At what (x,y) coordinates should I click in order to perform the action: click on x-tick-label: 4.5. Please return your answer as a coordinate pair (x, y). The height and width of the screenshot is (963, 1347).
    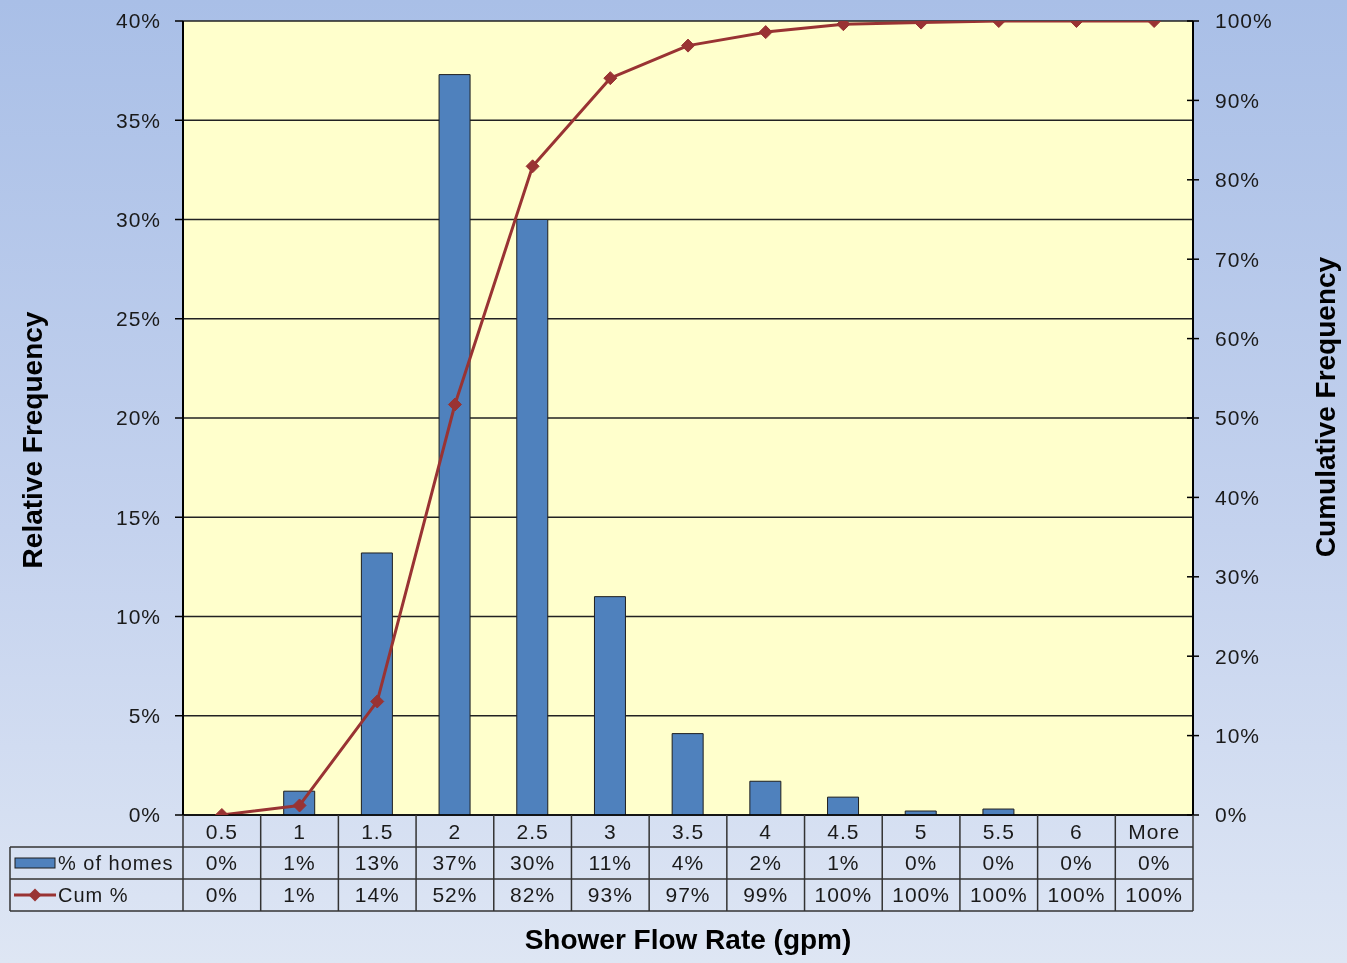
    Looking at the image, I should click on (843, 831).